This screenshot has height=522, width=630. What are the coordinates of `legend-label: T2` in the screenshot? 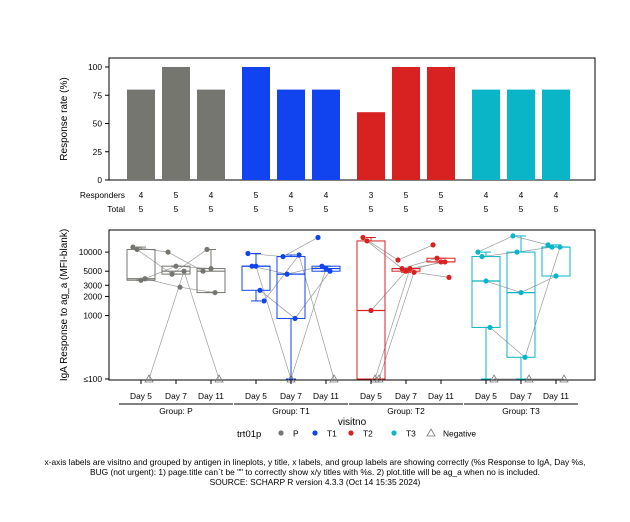 It's located at (368, 434).